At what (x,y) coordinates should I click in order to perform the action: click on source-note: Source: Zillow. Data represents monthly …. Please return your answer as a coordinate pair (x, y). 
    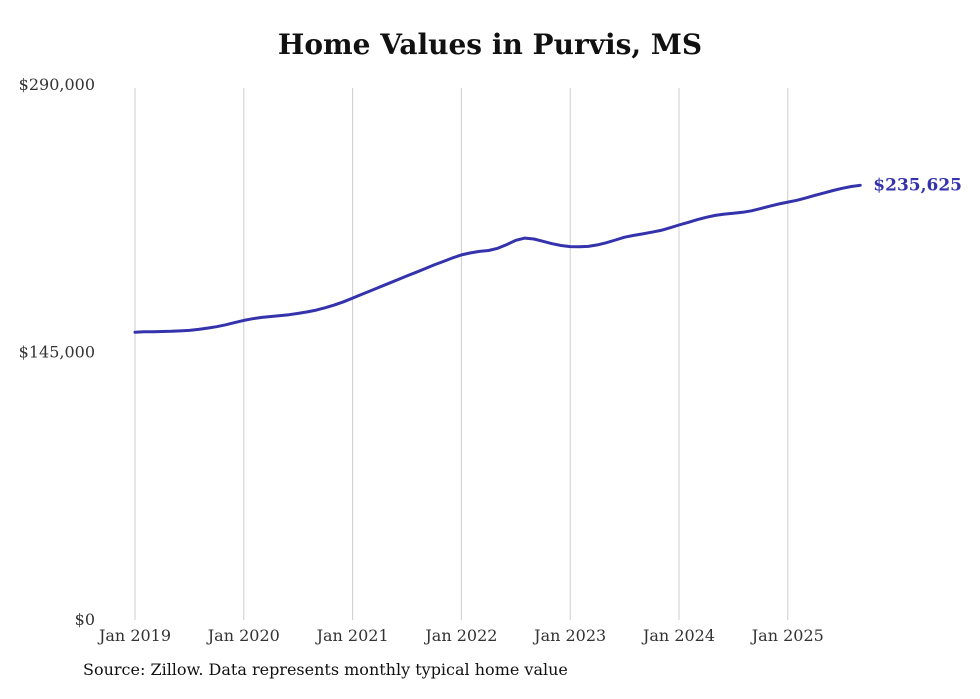
    Looking at the image, I should click on (325, 669).